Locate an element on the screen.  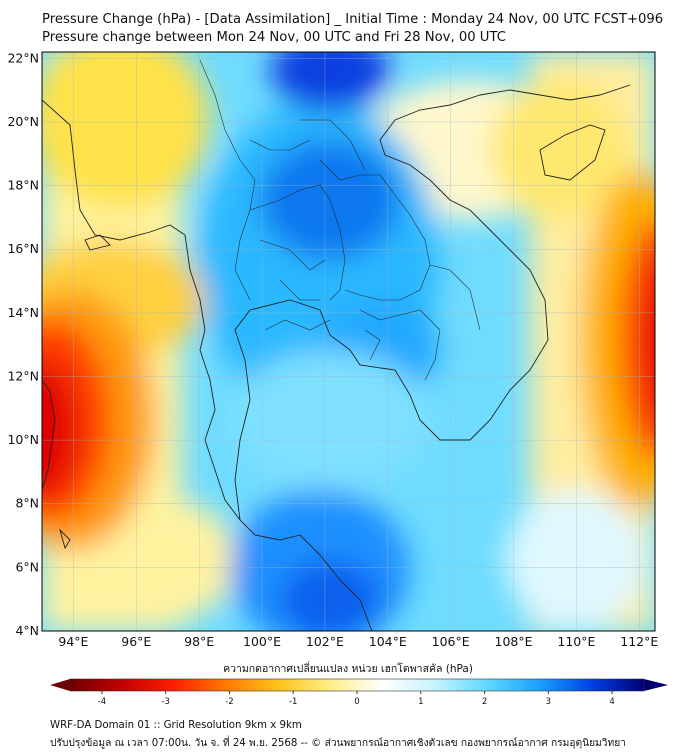
colorbar-tick-label: -4 is located at coordinates (102, 702).